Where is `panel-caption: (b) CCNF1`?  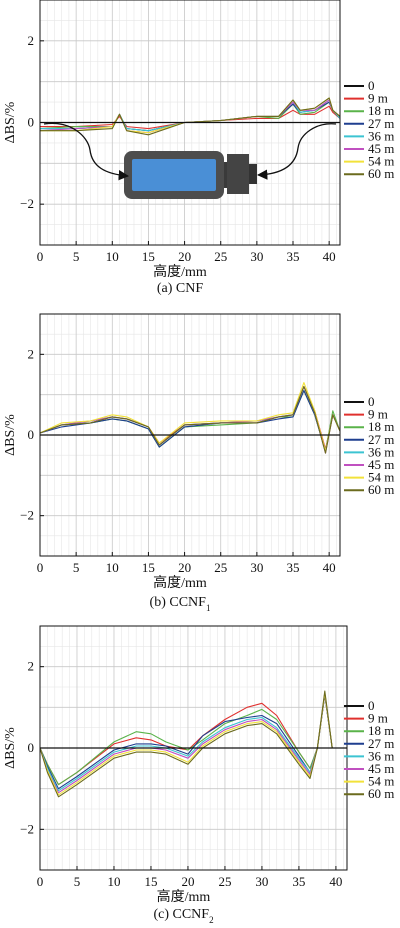
panel-caption: (b) CCNF1 is located at coordinates (180, 604).